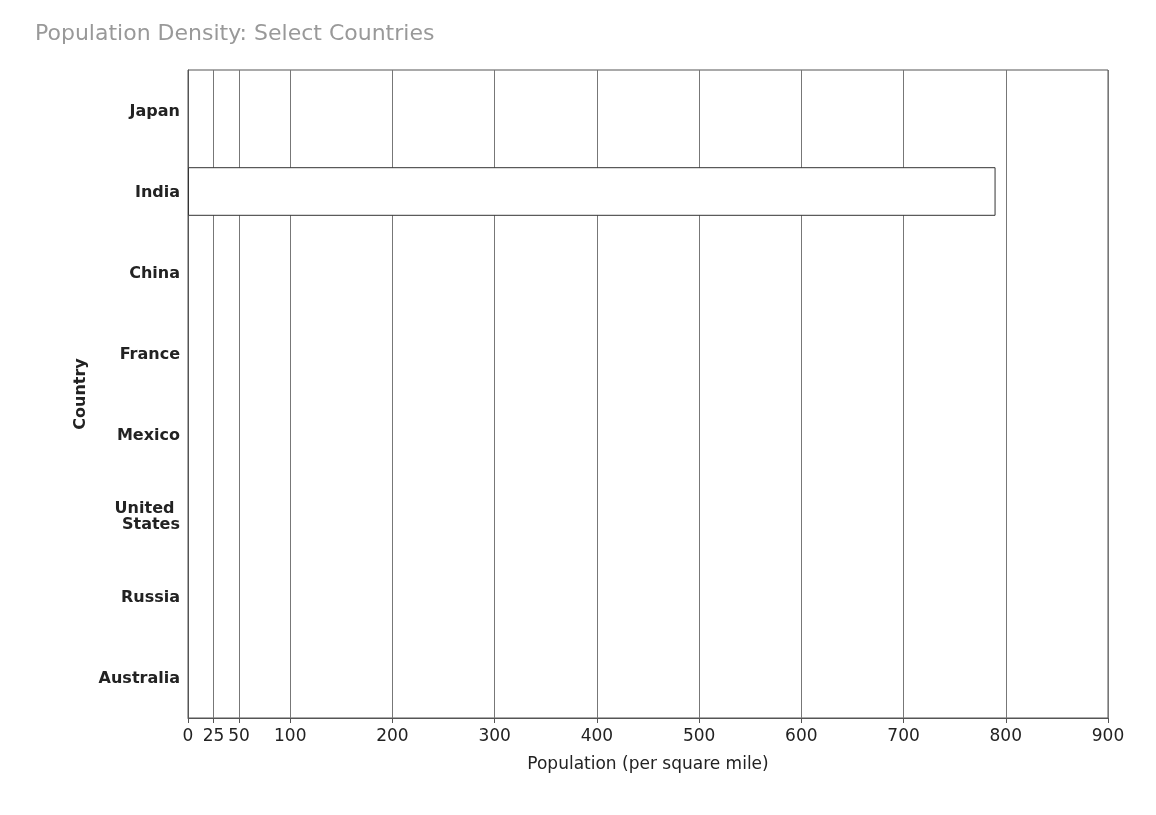  Describe the element at coordinates (213, 734) in the screenshot. I see `x-tick-label: 25` at that location.